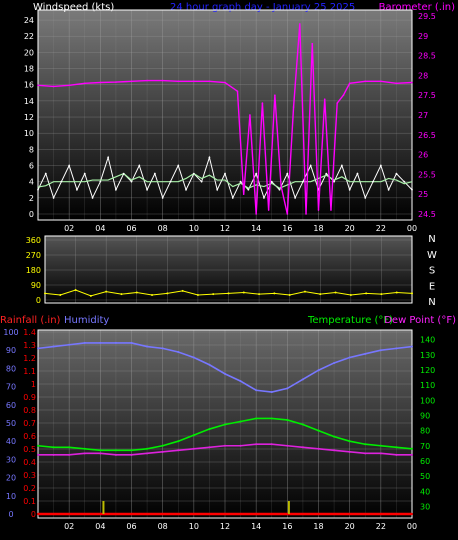 The height and width of the screenshot is (540, 458). Describe the element at coordinates (29, 358) in the screenshot. I see `p3-rain-tick-label: 1.2` at that location.